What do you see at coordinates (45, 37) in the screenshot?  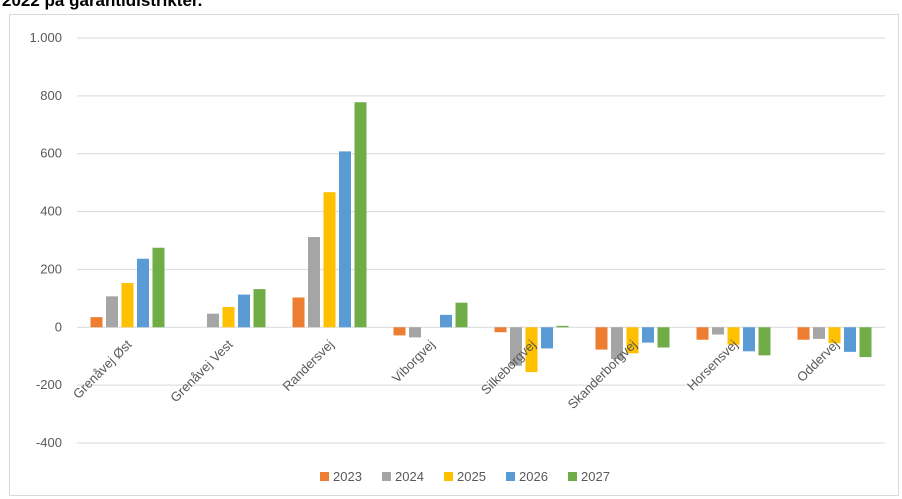 I see `y-tick-label: 1.000` at bounding box center [45, 37].